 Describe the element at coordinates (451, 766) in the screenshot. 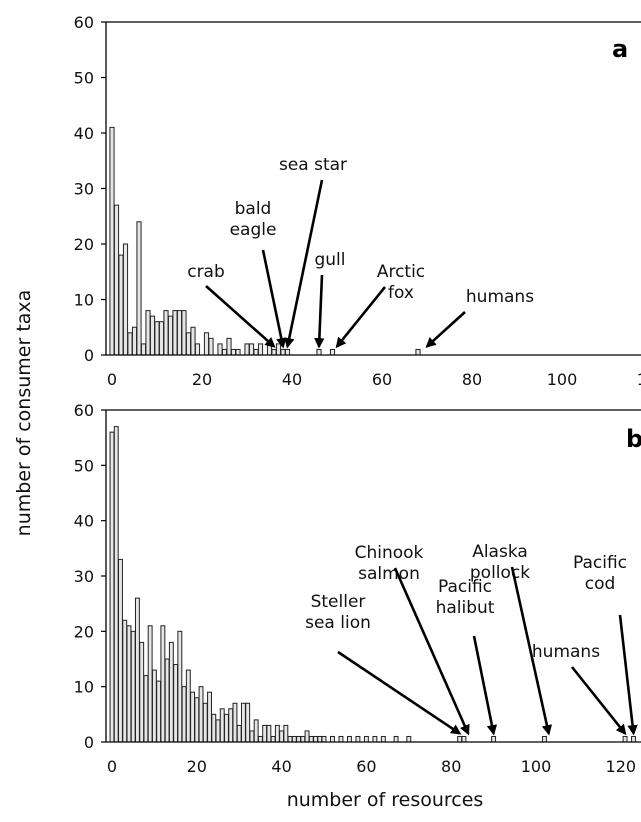

I see `x-tick-label: 80` at that location.